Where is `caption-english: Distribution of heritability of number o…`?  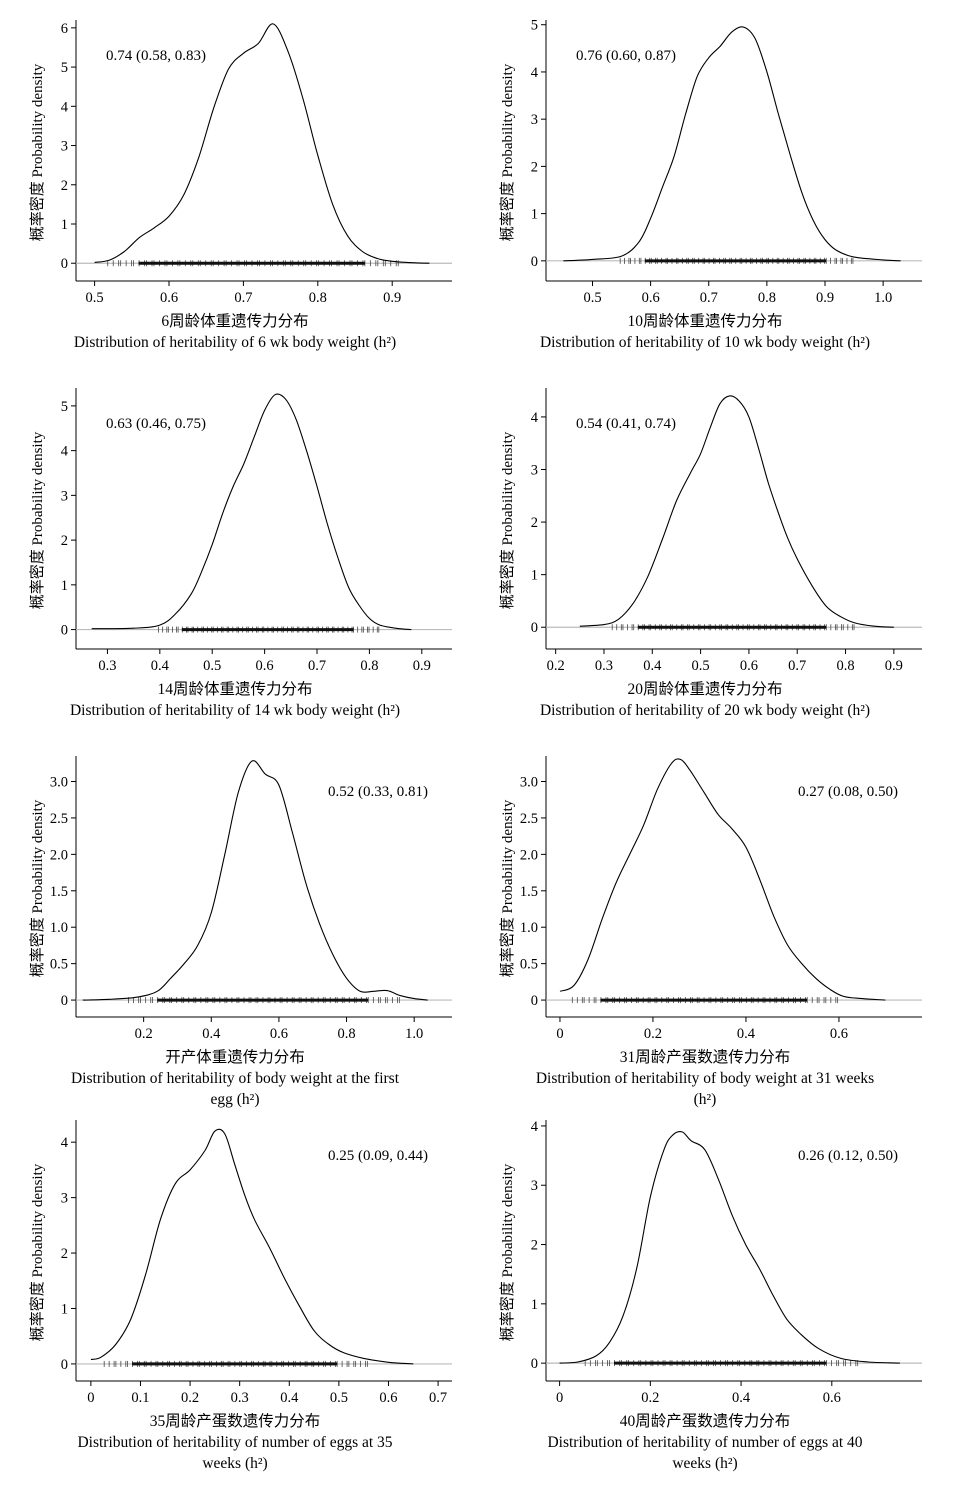 caption-english: Distribution of heritability of number o… is located at coordinates (705, 1453).